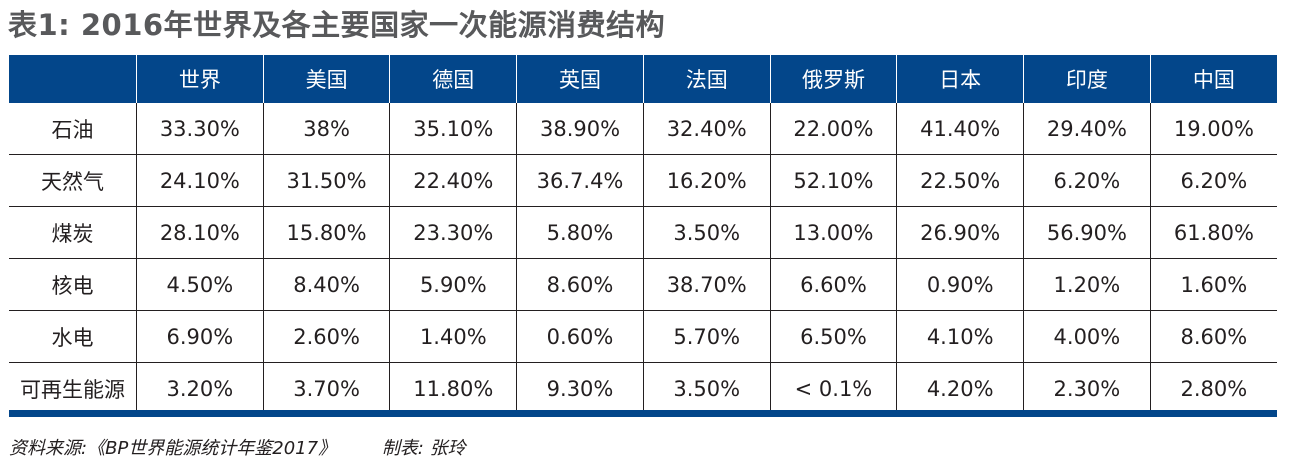 Image resolution: width=1289 pixels, height=462 pixels. I want to click on column-header: 世界, so click(200, 79).